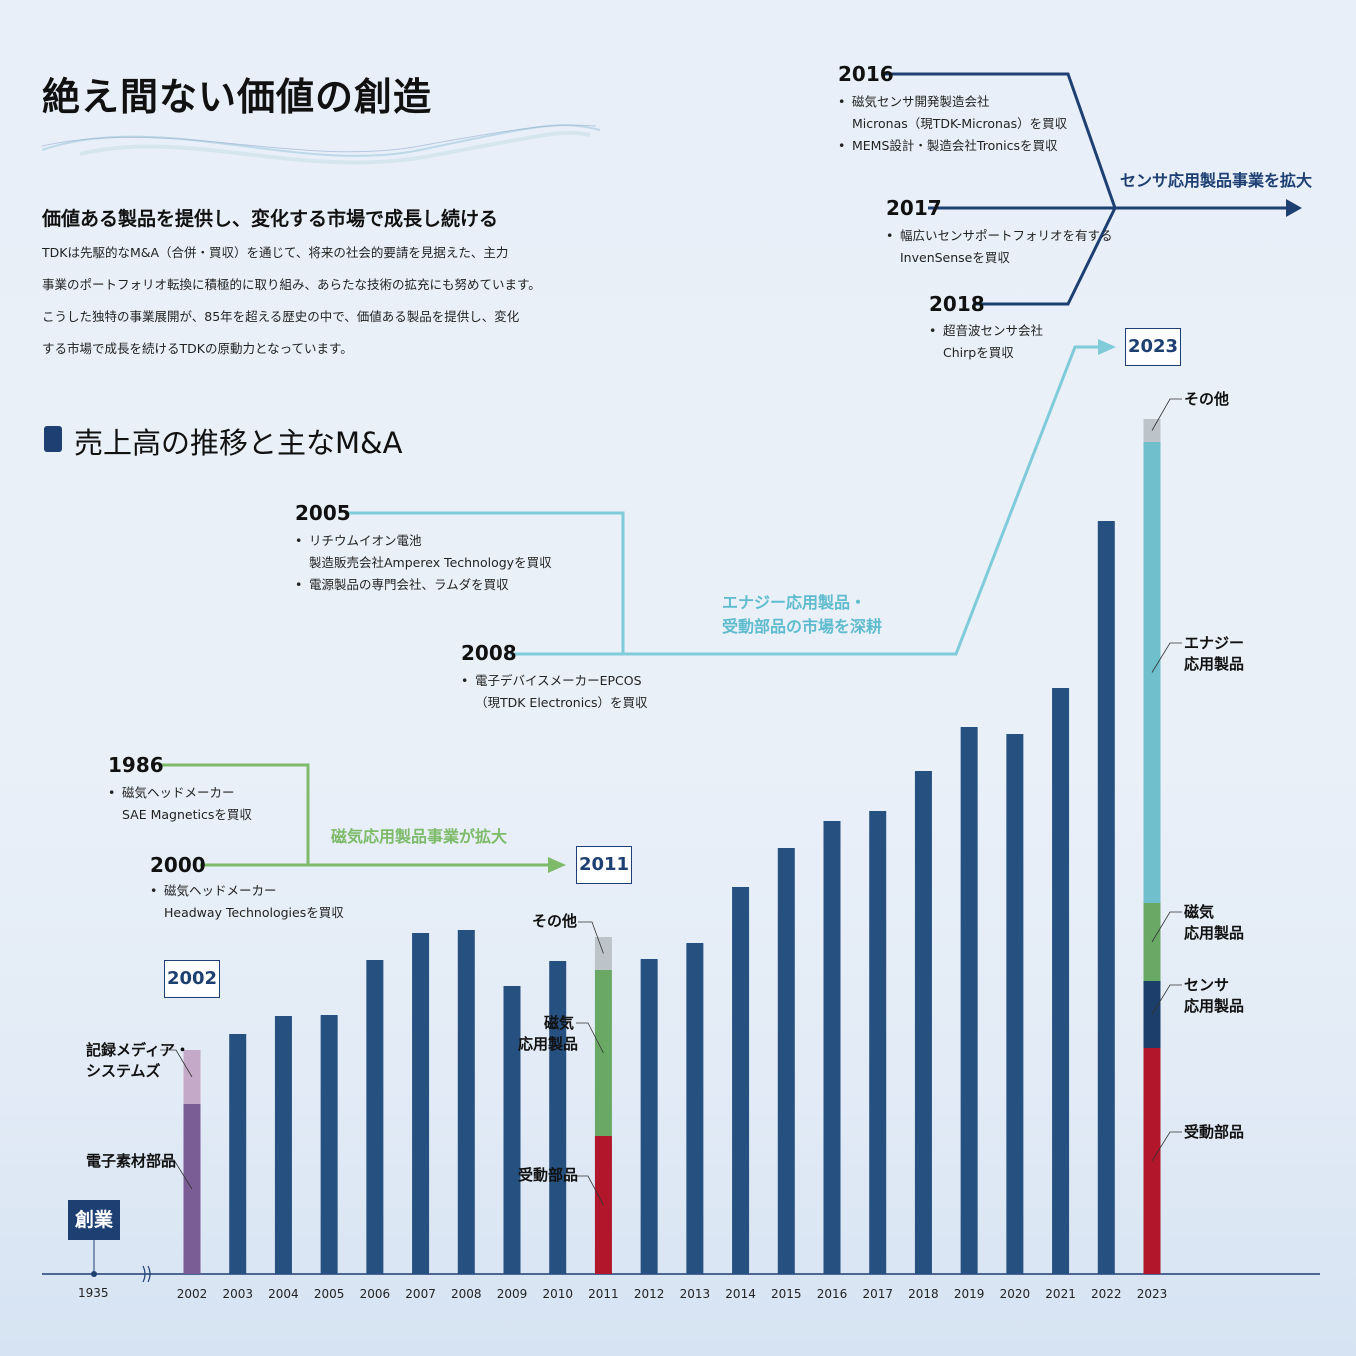  What do you see at coordinates (1061, 981) in the screenshot?
I see `bar-2021` at bounding box center [1061, 981].